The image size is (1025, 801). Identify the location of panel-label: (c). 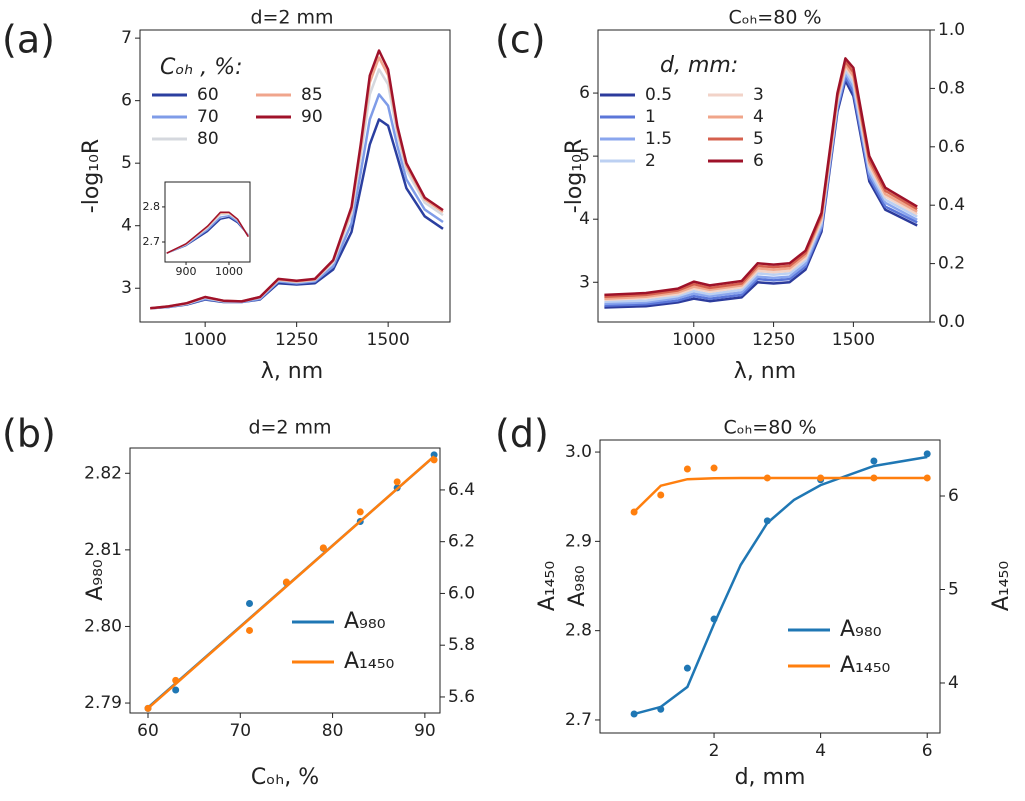
(520, 40).